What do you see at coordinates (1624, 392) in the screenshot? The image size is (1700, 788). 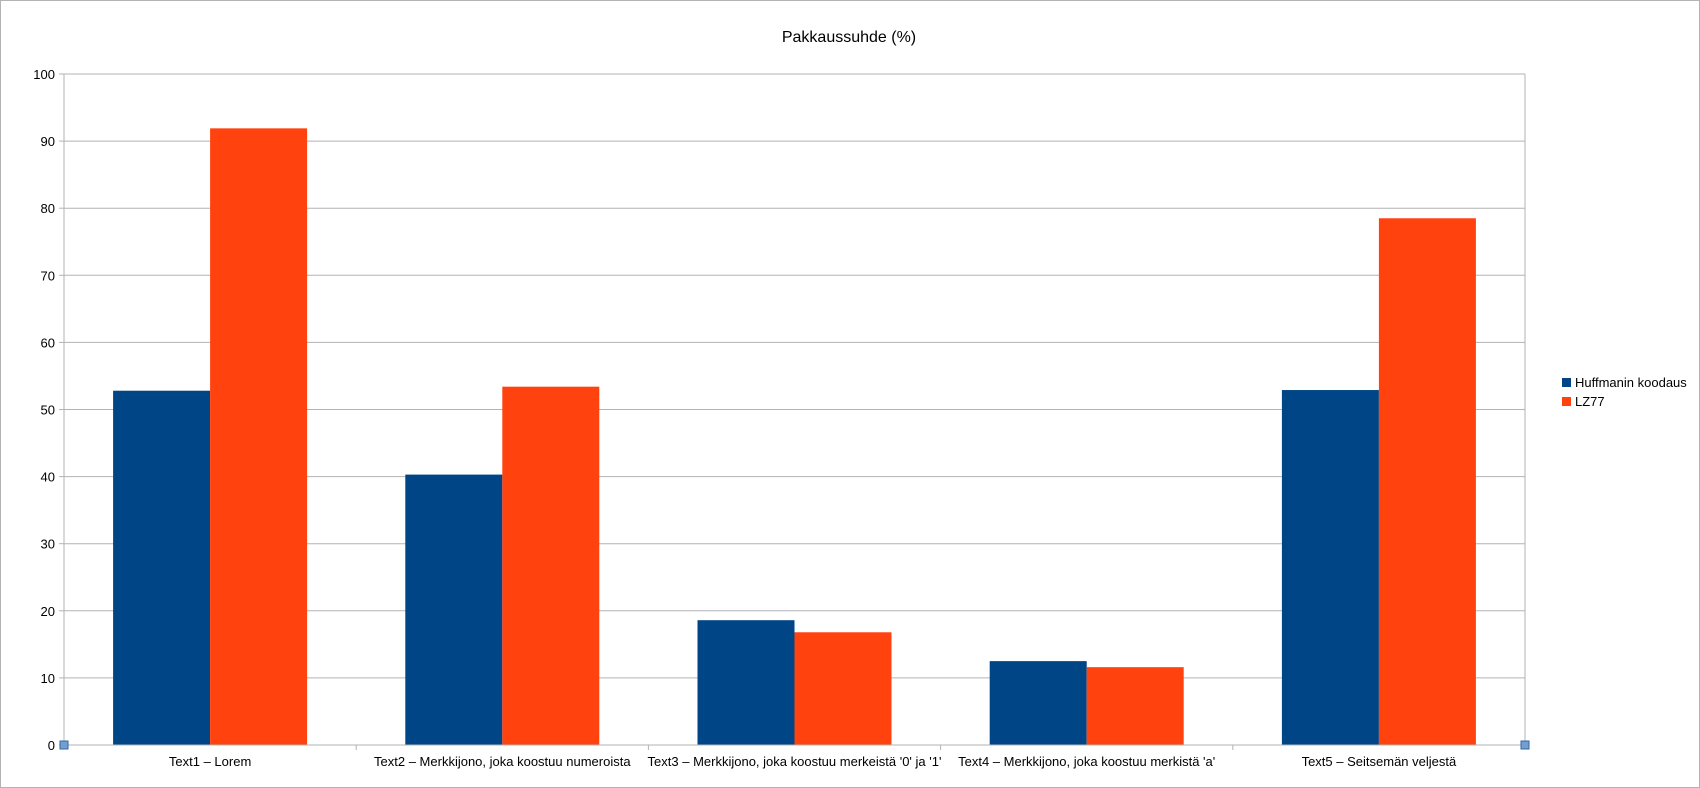 I see `legend: Huffmanin koodaus LZ77` at bounding box center [1624, 392].